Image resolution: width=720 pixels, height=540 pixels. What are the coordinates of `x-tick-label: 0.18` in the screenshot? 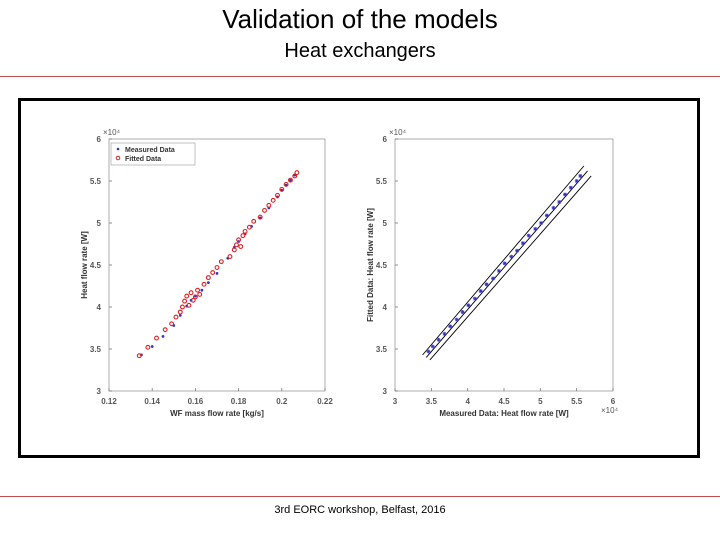 It's located at (239, 401).